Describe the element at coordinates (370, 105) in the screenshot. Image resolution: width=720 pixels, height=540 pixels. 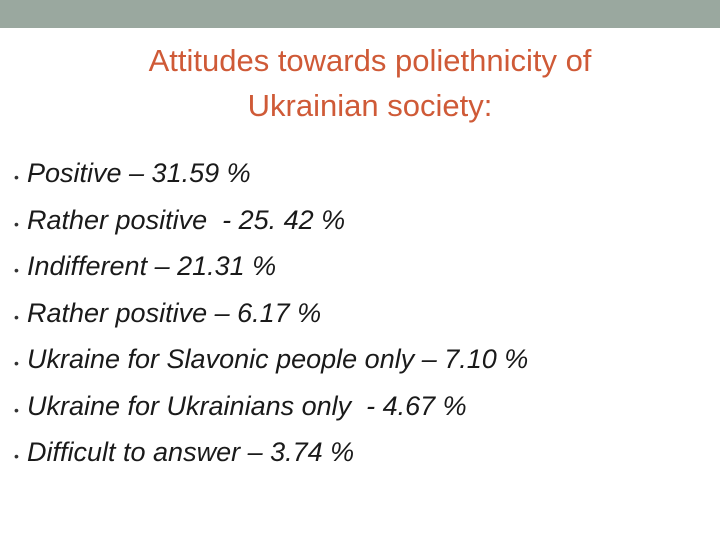
I see `slide-title-line-2: Ukrainian society:` at that location.